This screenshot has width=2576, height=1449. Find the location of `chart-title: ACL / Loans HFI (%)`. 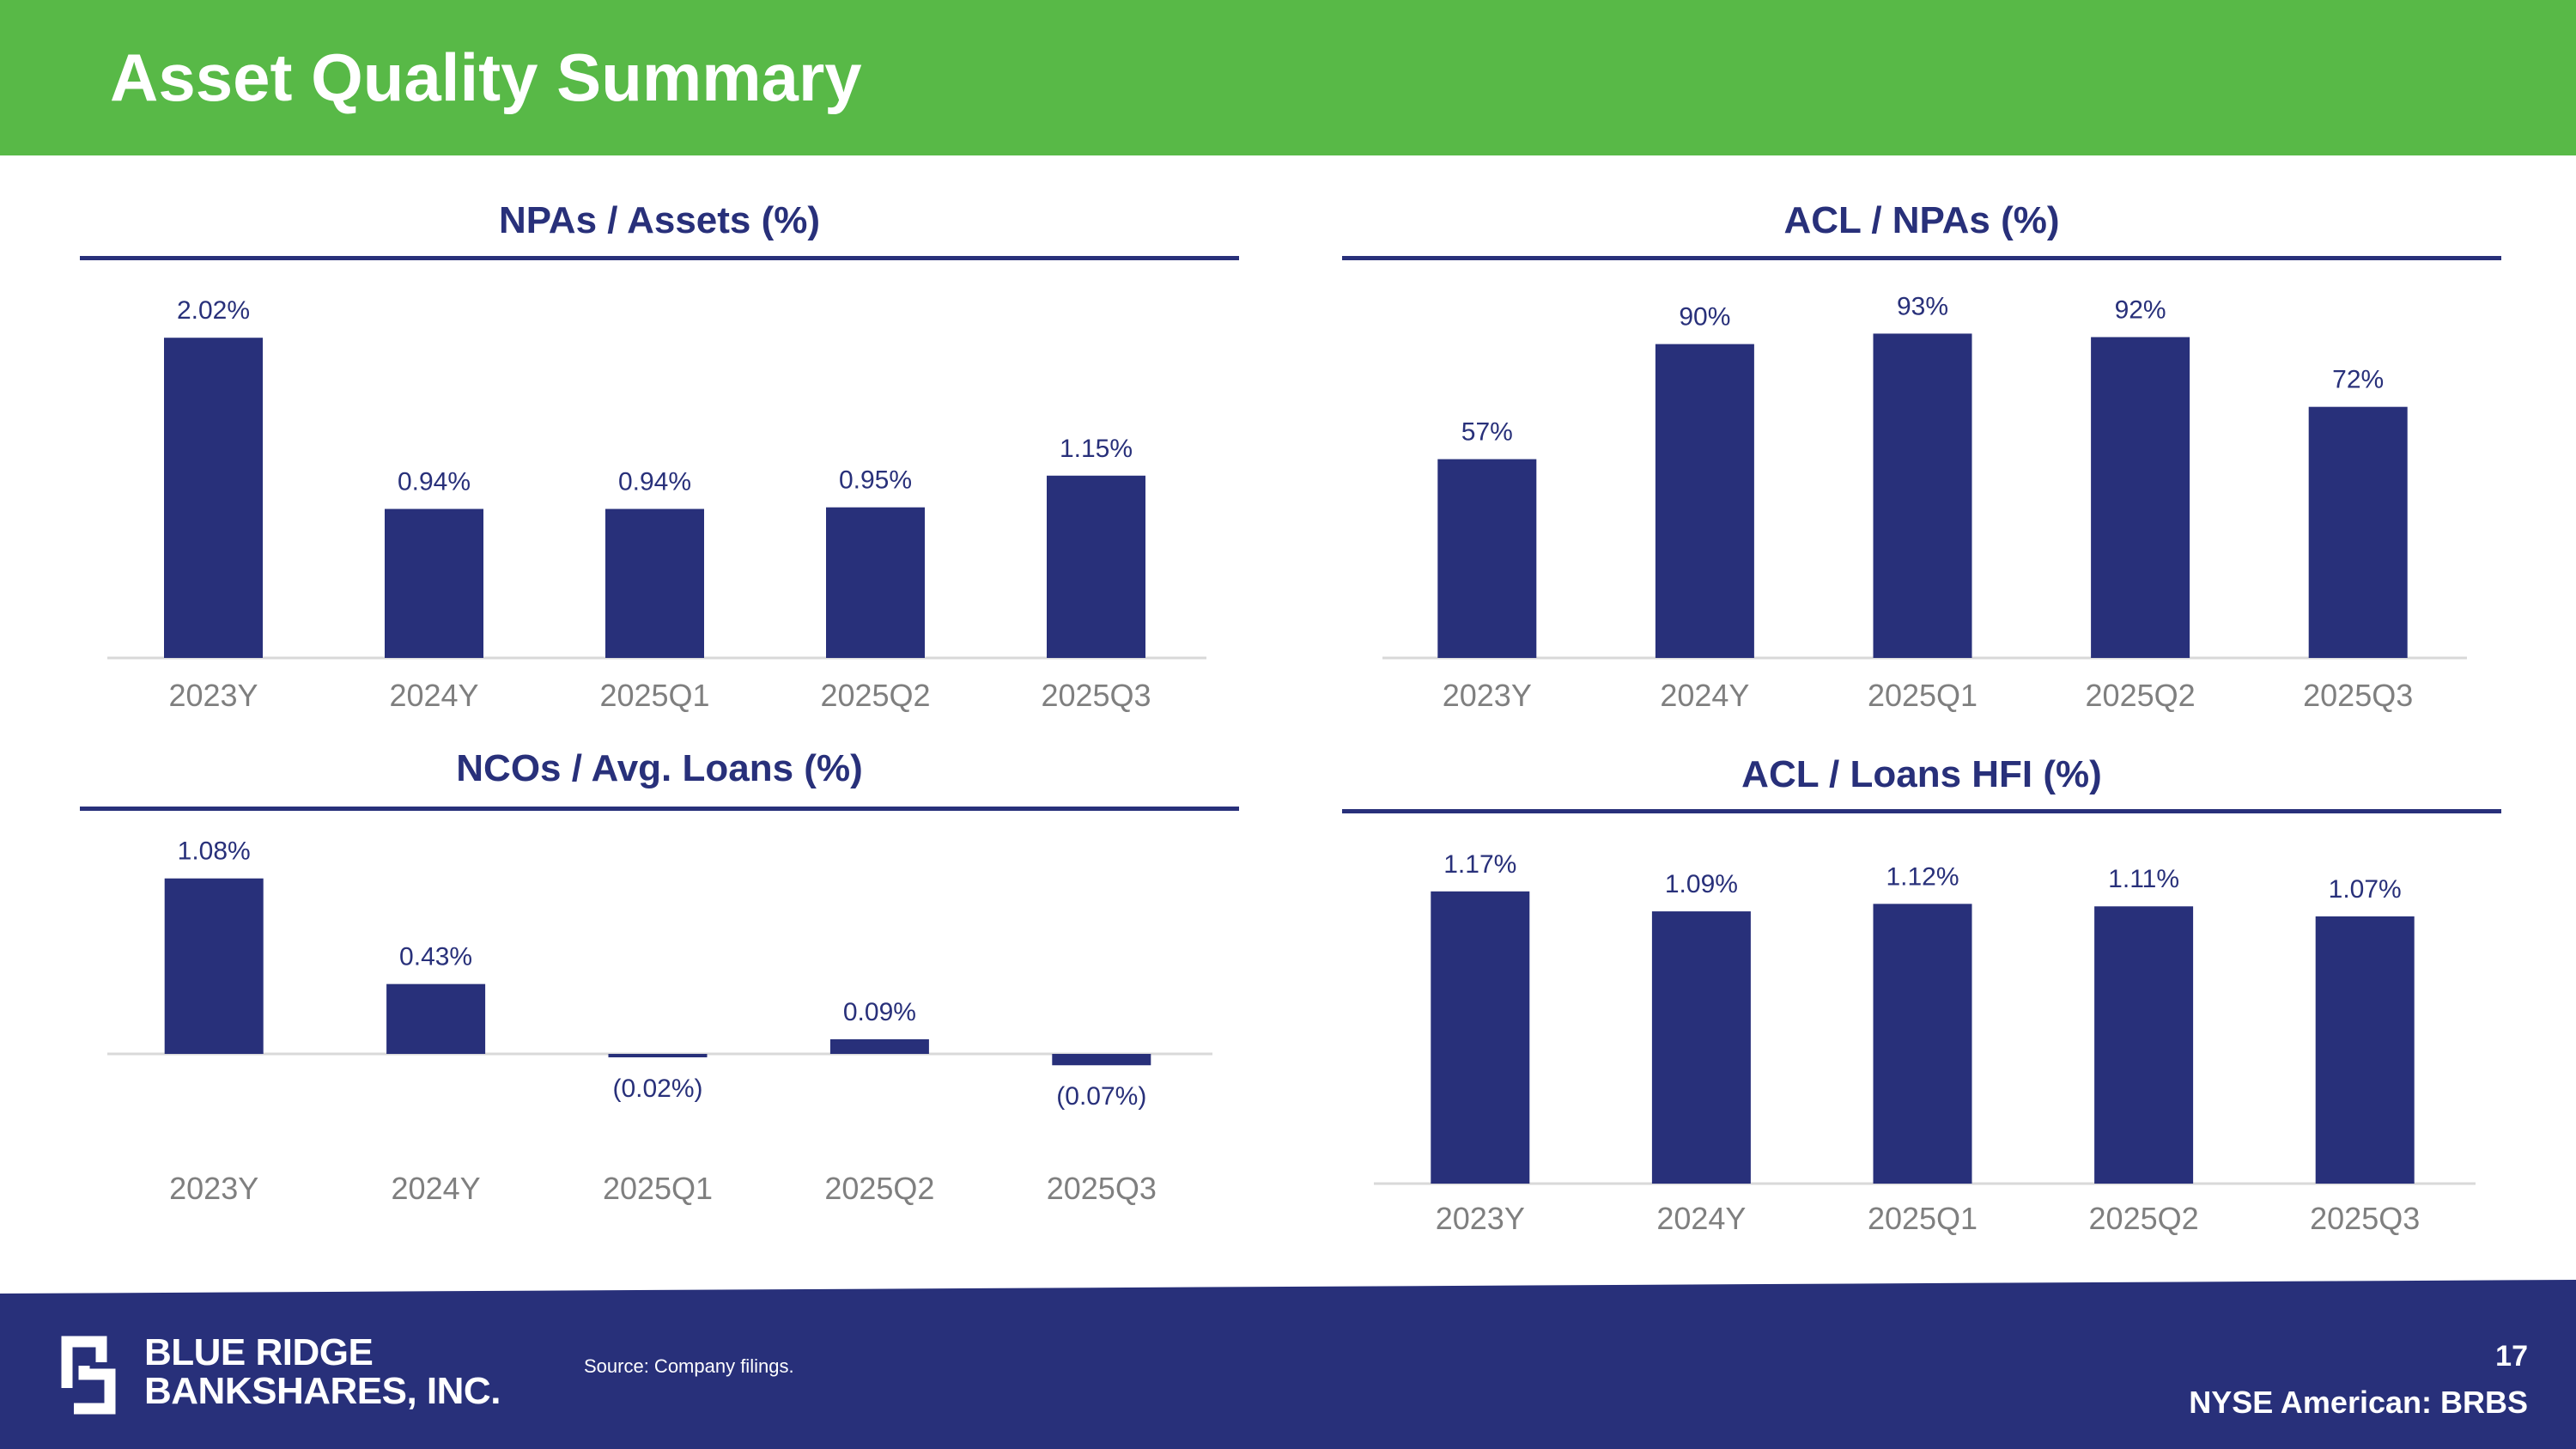

chart-title: ACL / Loans HFI (%) is located at coordinates (1922, 774).